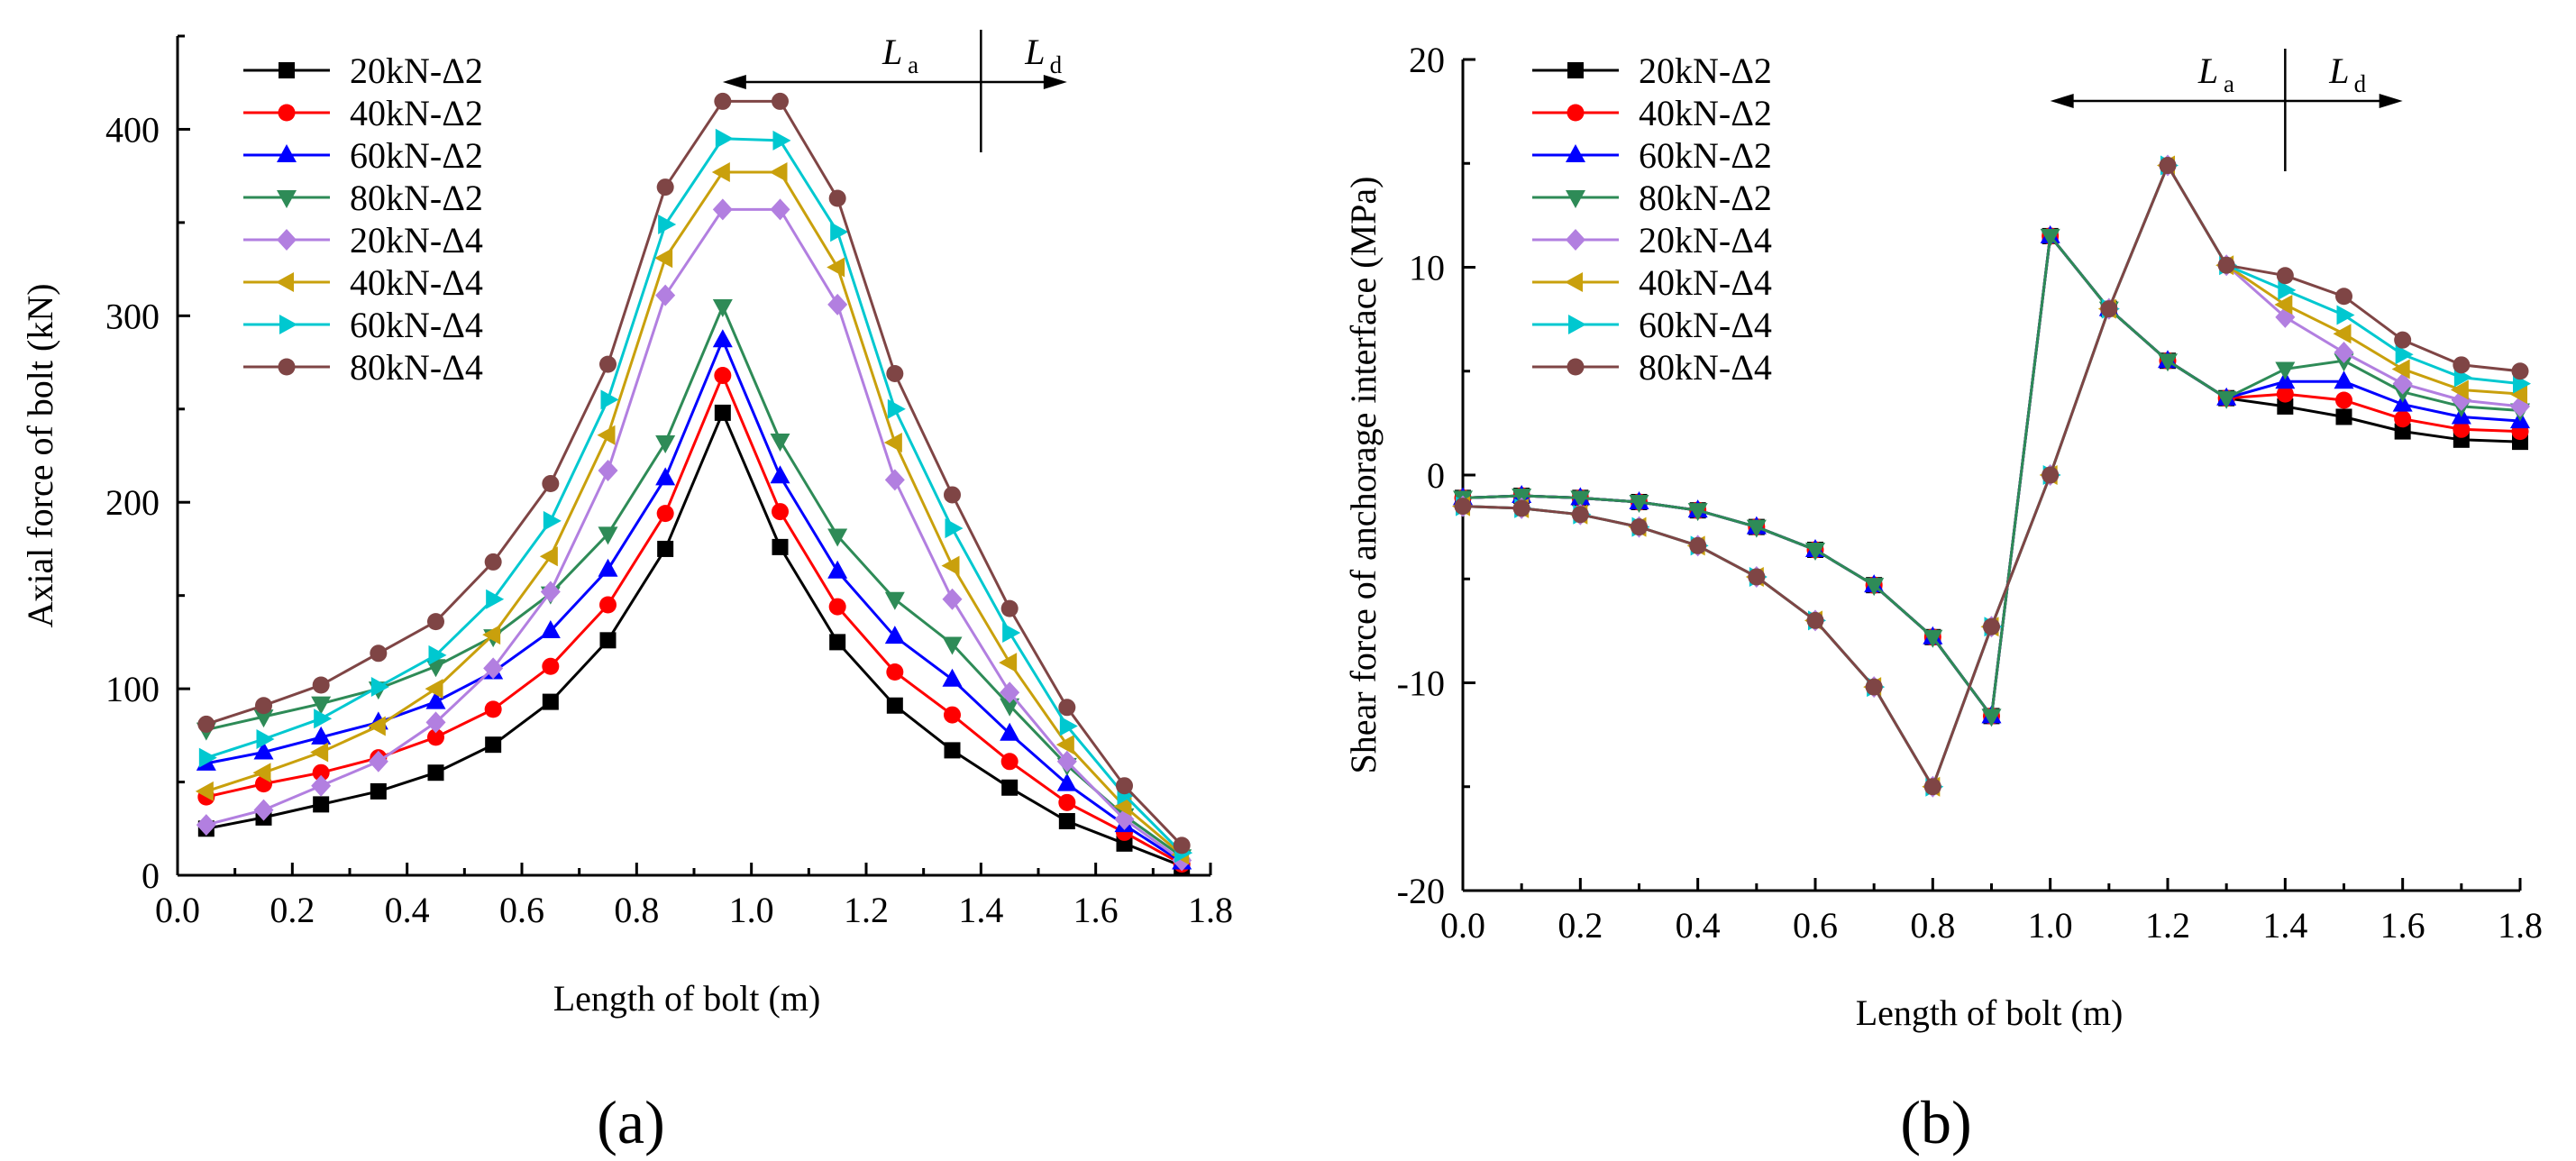 This screenshot has height=1161, width=2576. What do you see at coordinates (2284, 925) in the screenshot?
I see `x-tick-label: 1.4` at bounding box center [2284, 925].